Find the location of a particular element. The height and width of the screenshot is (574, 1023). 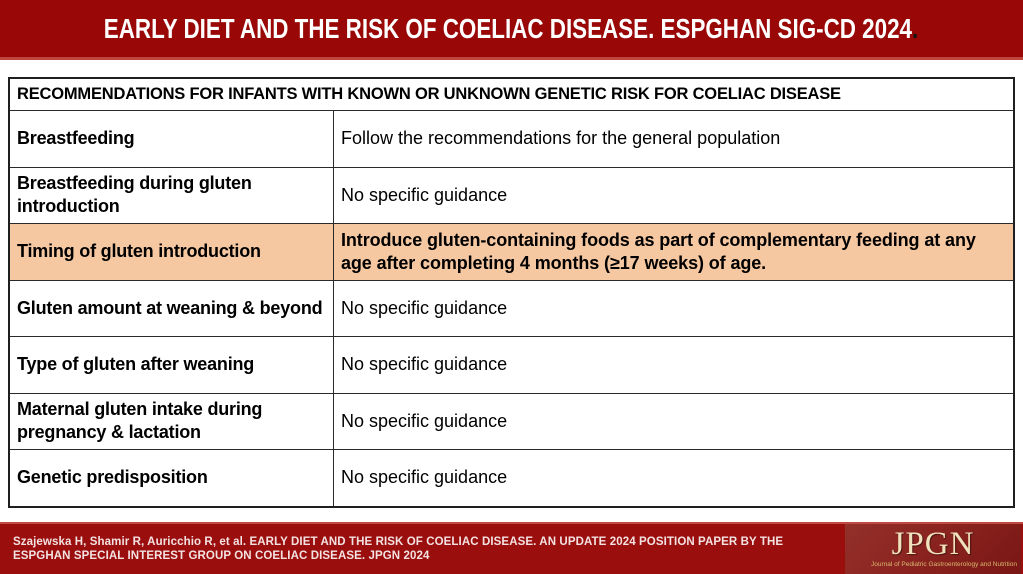

row-topic: Type of gluten after weaning is located at coordinates (136, 364).